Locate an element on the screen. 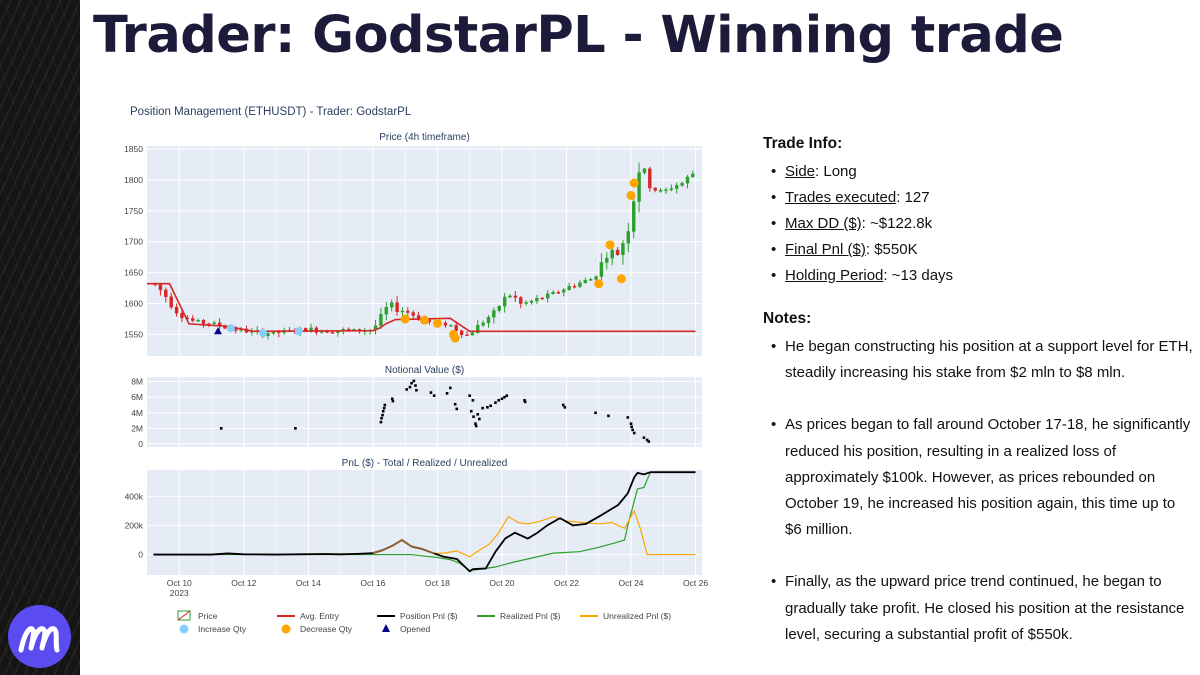  y-tick-label: 1650 is located at coordinates (133, 273).